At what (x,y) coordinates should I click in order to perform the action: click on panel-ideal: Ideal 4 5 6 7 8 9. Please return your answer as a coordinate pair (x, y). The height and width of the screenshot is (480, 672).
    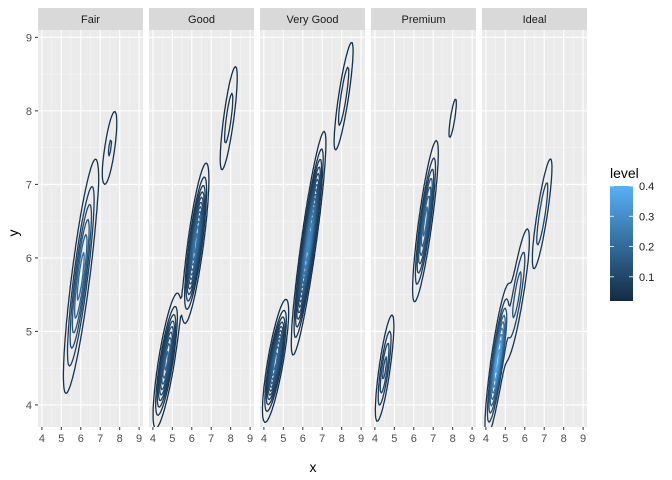
    Looking at the image, I should click on (534, 226).